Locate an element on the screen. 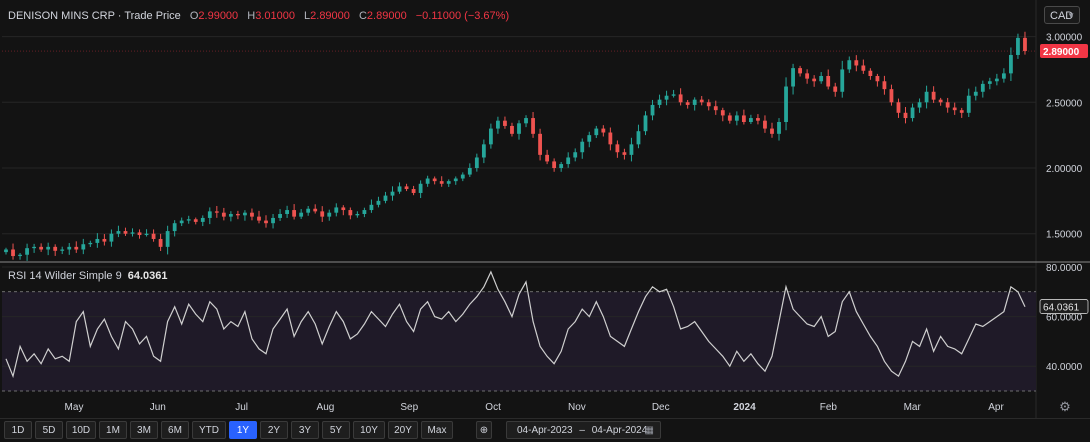  range-button-5d: 5D is located at coordinates (49, 430).